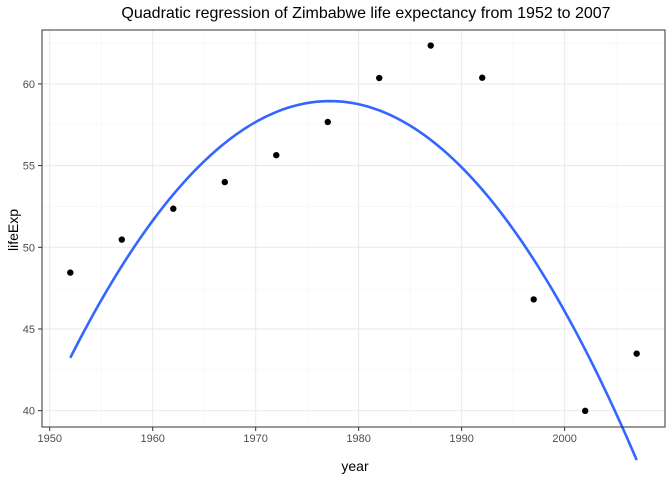  I want to click on x-tick-label: 1970, so click(255, 439).